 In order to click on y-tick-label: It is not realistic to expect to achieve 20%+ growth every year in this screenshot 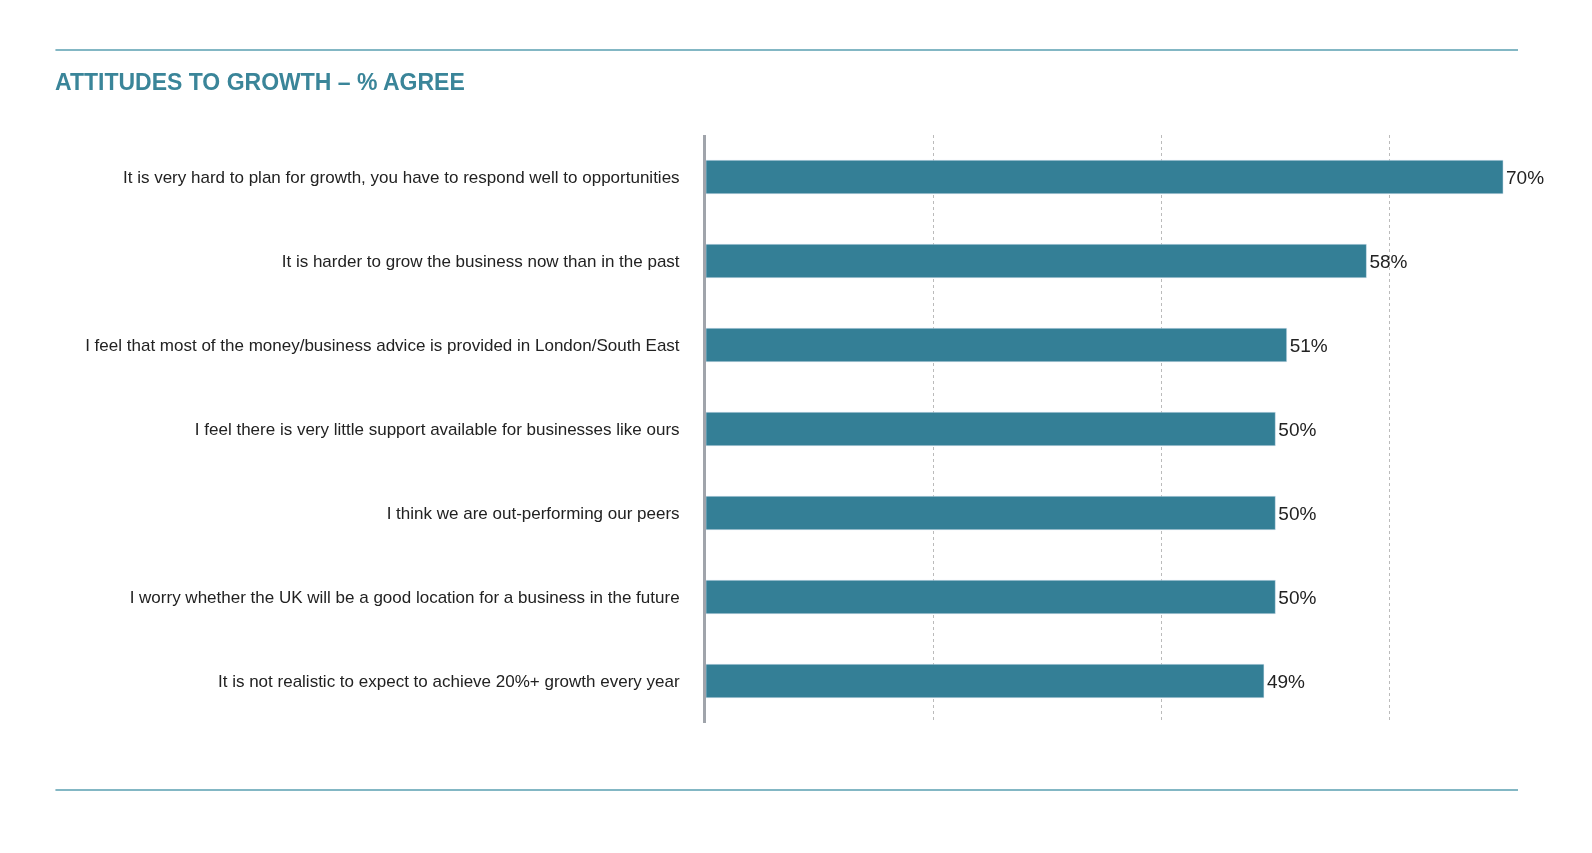, I will do `click(449, 681)`.